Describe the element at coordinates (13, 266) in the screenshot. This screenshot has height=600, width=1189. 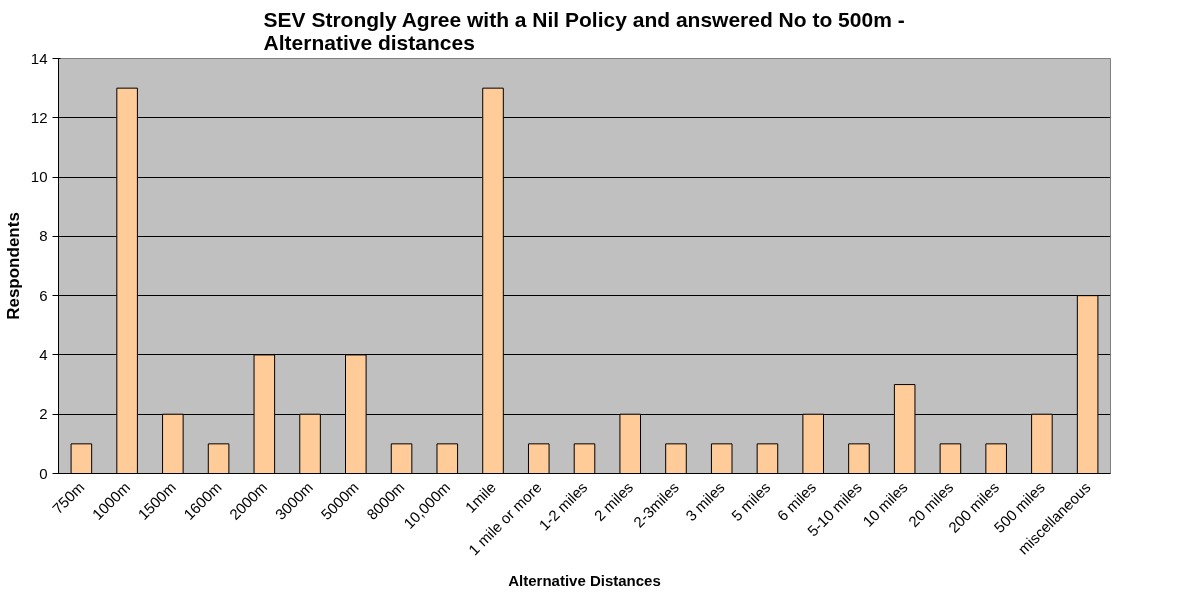
I see `y-axis-title: Respondents` at that location.